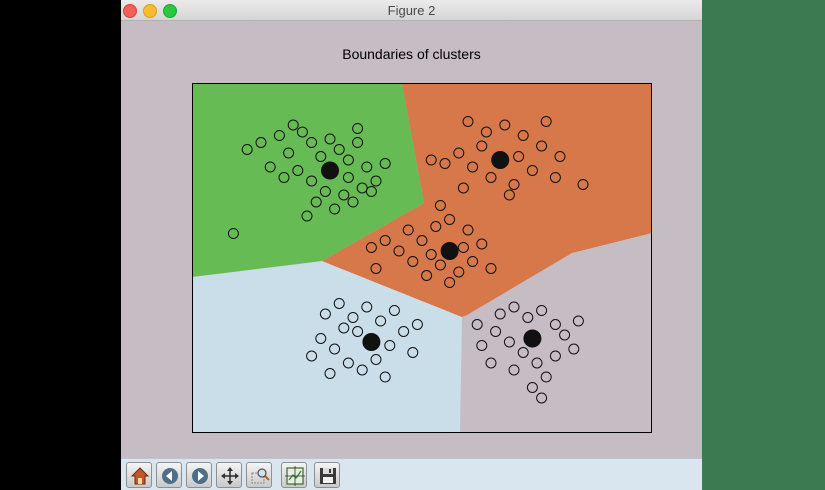 Image resolution: width=825 pixels, height=490 pixels. I want to click on minimize-window-button, so click(150, 11).